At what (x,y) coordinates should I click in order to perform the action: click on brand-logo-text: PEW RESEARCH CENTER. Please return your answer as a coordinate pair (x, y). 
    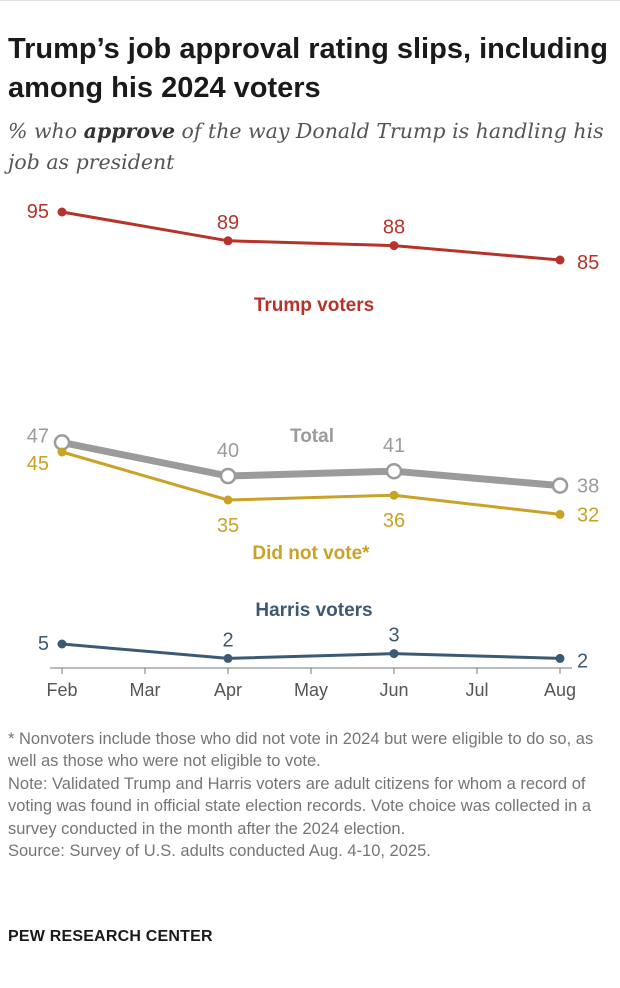
    Looking at the image, I should click on (110, 936).